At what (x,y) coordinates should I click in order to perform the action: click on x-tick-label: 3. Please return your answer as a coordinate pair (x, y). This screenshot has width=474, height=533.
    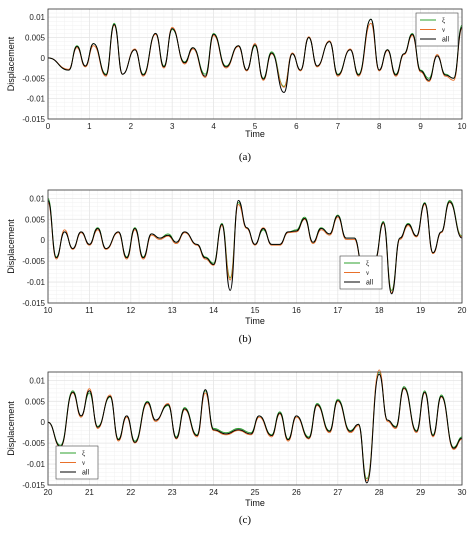
    Looking at the image, I should click on (172, 126).